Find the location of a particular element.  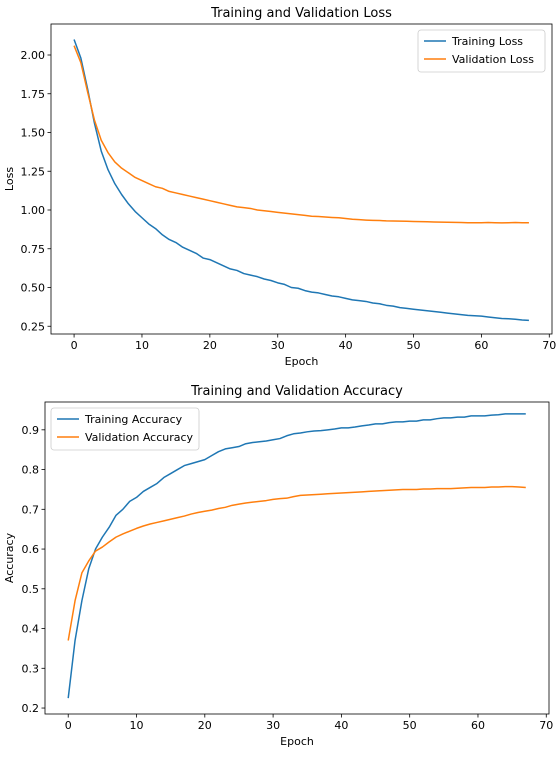

y-tick-label: 0.2 is located at coordinates (31, 708).